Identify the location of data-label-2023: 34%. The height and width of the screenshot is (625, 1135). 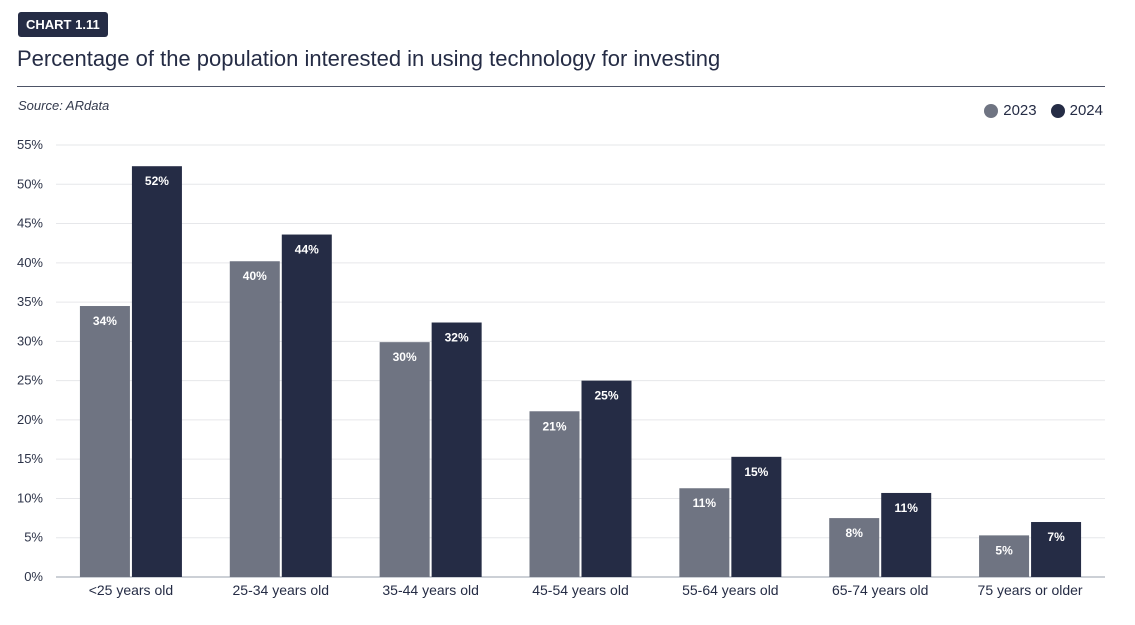
(105, 321).